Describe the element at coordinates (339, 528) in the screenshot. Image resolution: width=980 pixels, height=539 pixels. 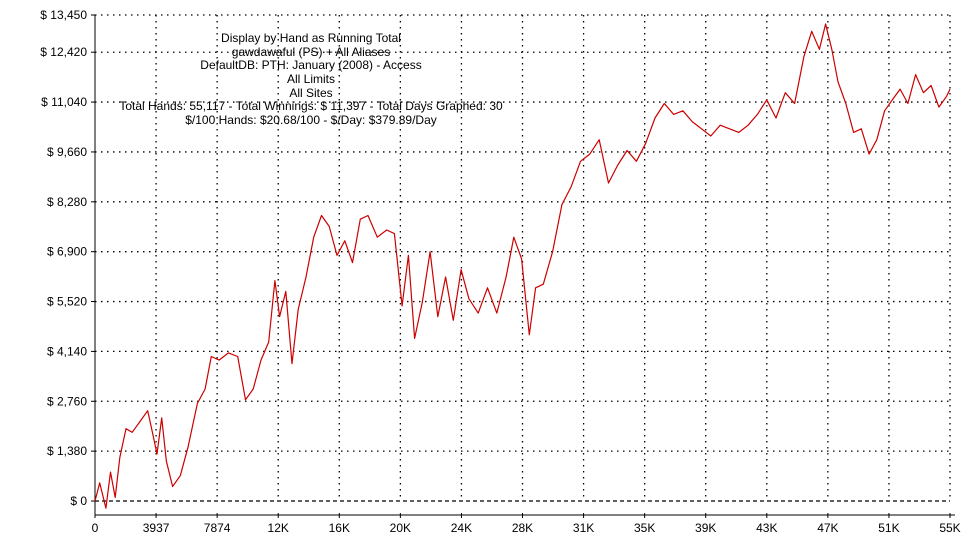
I see `x-tick-label-4: 16K` at that location.